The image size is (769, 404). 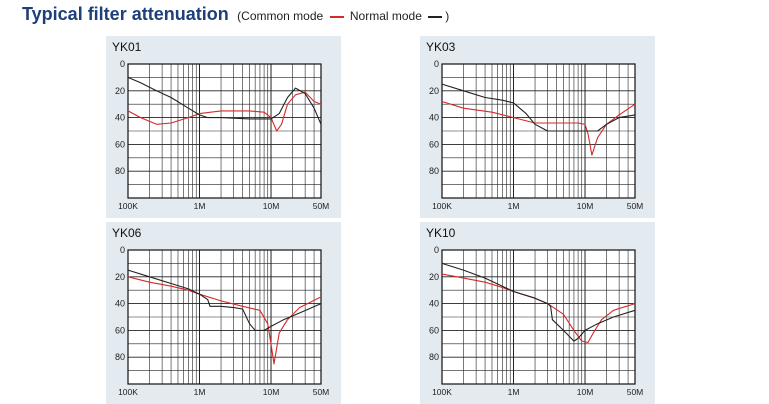 I want to click on chart-title: YK10, so click(x=441, y=233).